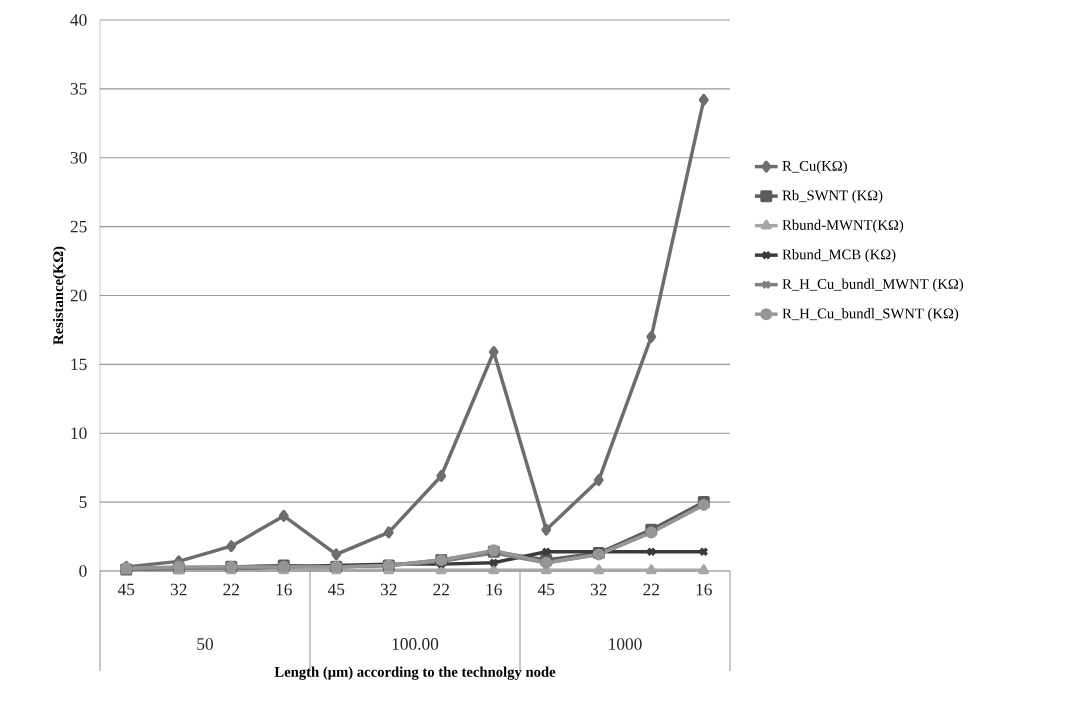 This screenshot has width=1087, height=706. I want to click on y-tick-label: 0, so click(83, 571).